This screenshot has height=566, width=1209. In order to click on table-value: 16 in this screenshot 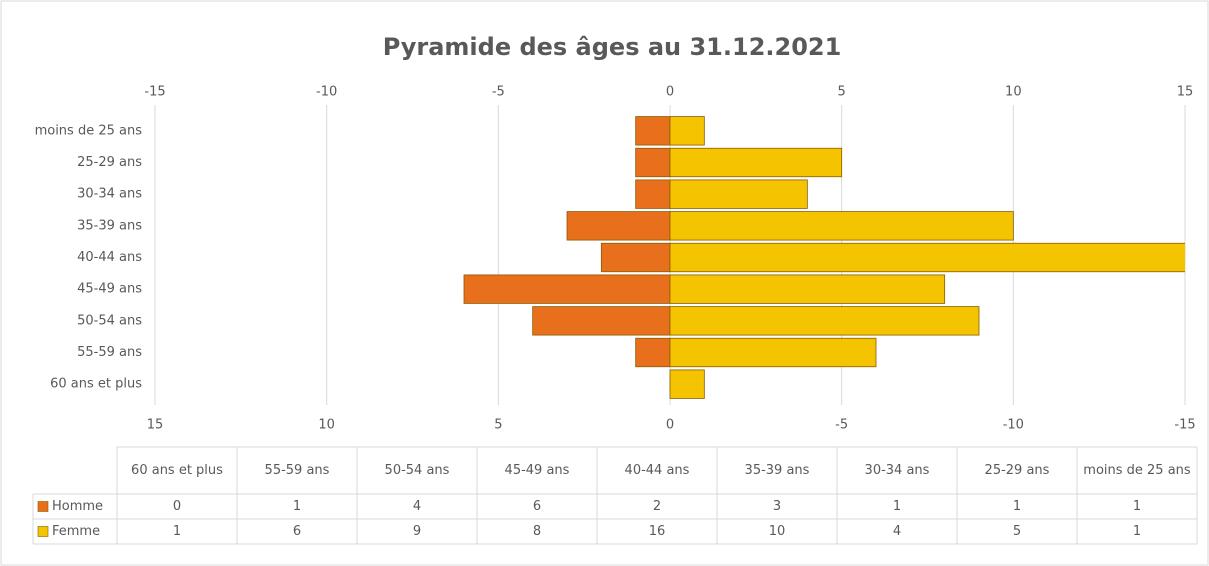, I will do `click(657, 531)`.